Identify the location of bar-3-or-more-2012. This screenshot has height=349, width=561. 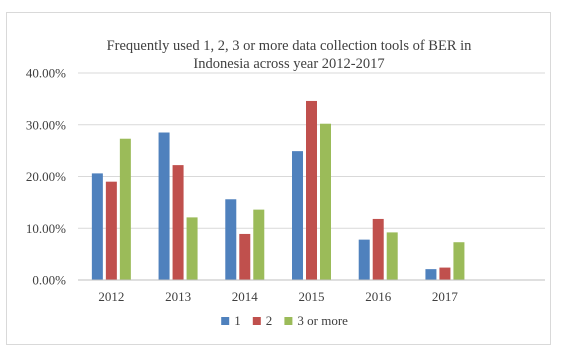
(125, 209).